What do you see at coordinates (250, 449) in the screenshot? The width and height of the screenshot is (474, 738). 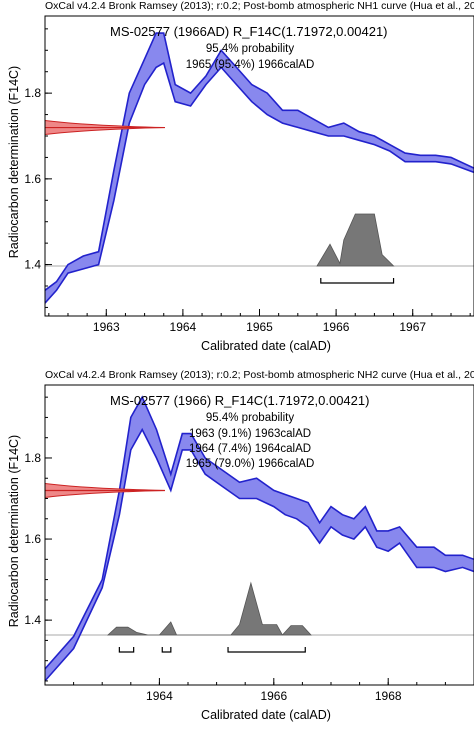 I see `probability-range: 1964 (7.4%) 1964calAD` at bounding box center [250, 449].